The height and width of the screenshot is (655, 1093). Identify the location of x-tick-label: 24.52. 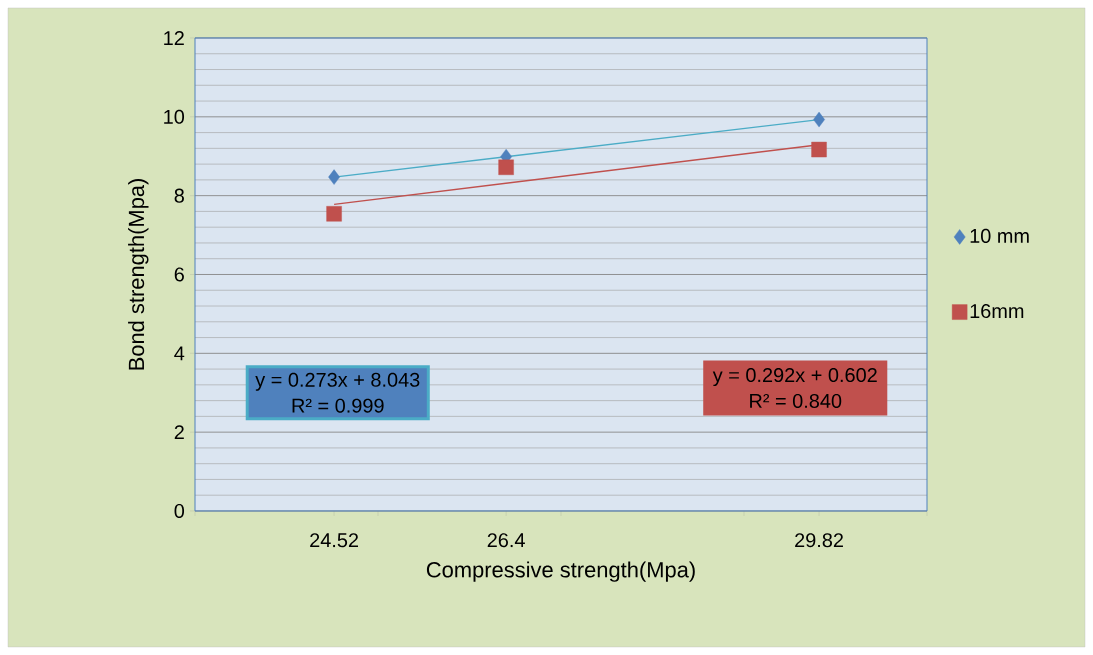
(334, 540).